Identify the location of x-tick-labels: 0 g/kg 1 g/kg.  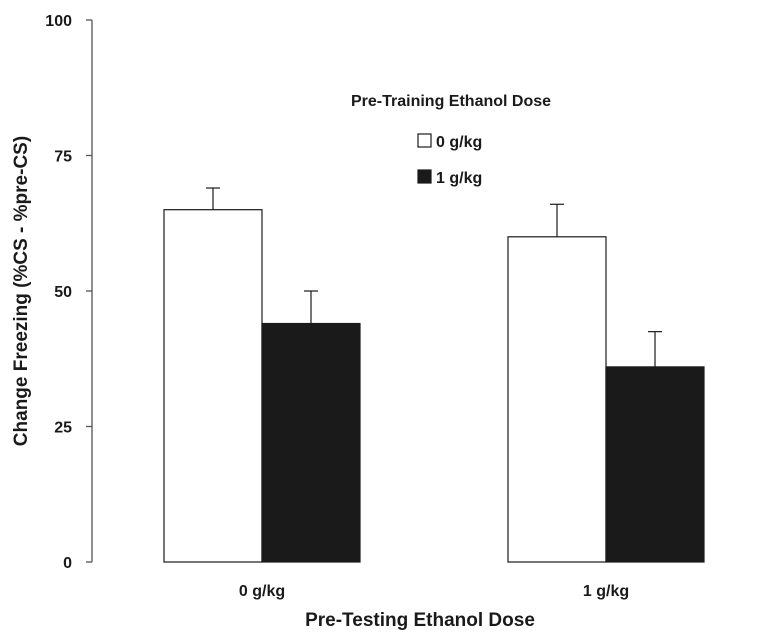
(434, 591).